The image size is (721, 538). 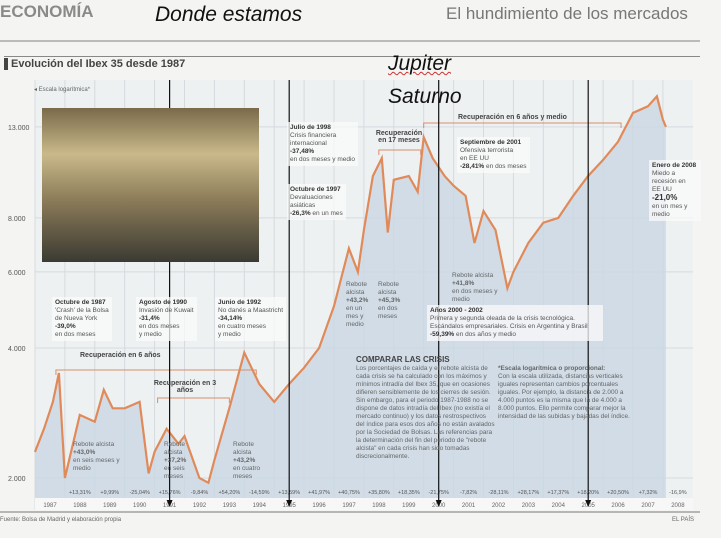 I want to click on annual-change-label: -9,84%, so click(x=200, y=493).